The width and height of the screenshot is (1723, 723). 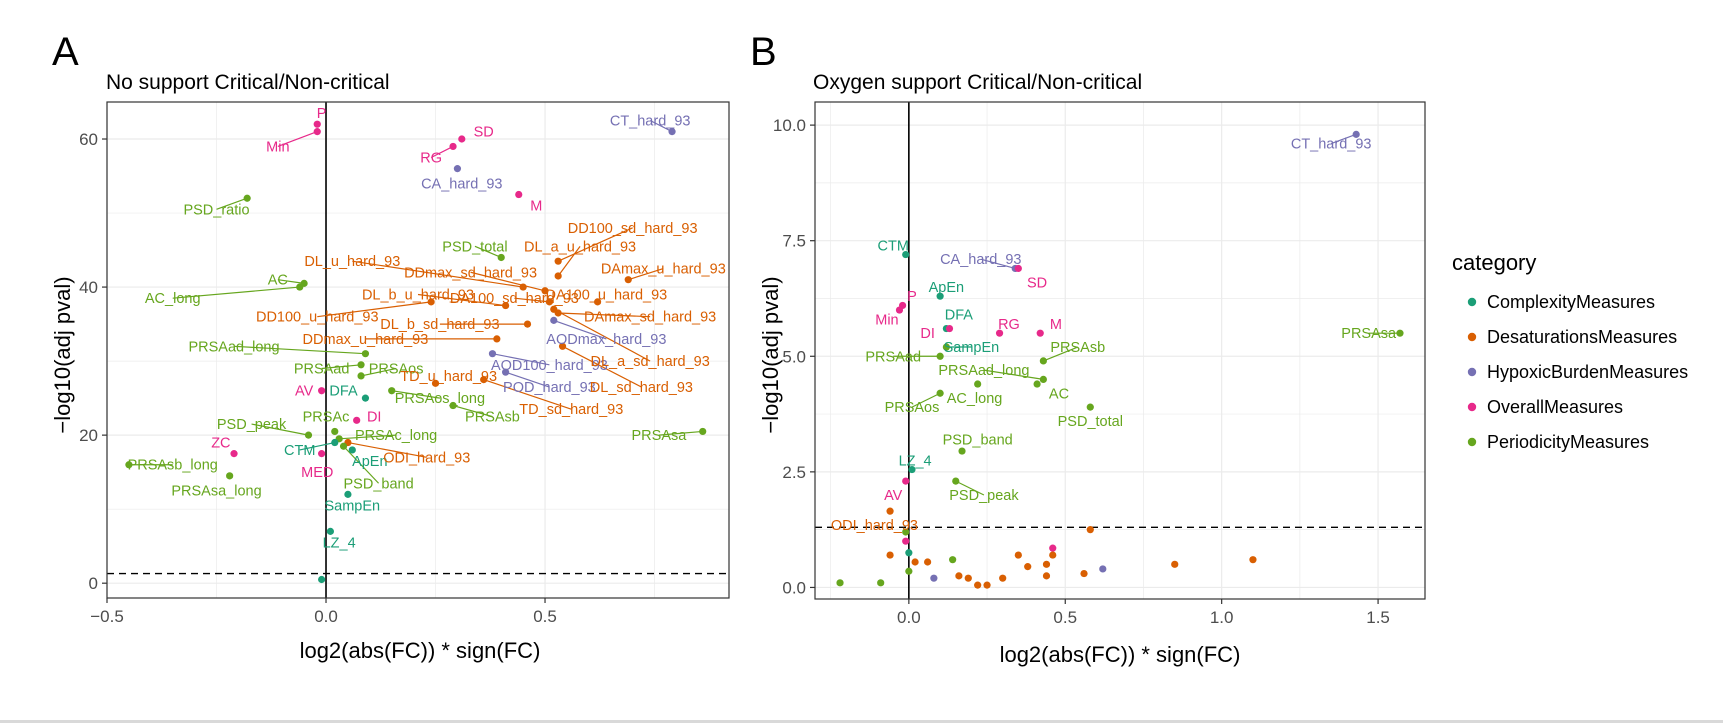 What do you see at coordinates (1587, 372) in the screenshot?
I see `legend-label-hypoxic-burden: HypoxicBurdenMeasures` at bounding box center [1587, 372].